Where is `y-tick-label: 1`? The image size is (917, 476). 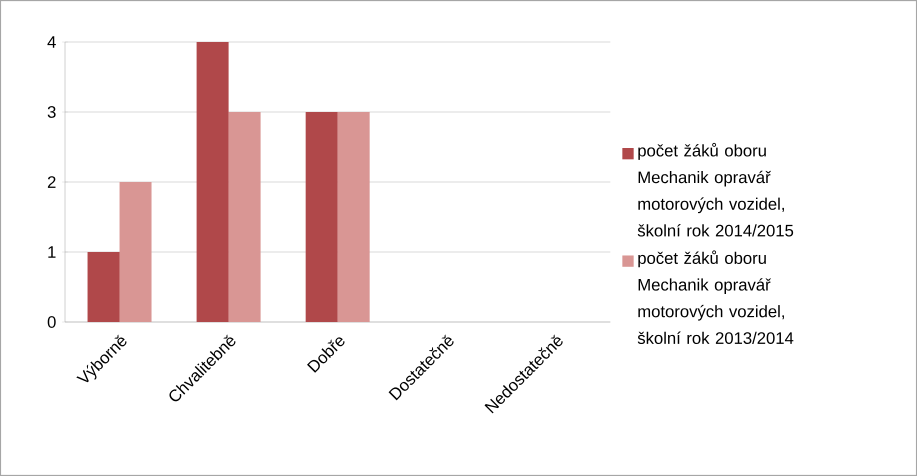
y-tick-label: 1 is located at coordinates (52, 252).